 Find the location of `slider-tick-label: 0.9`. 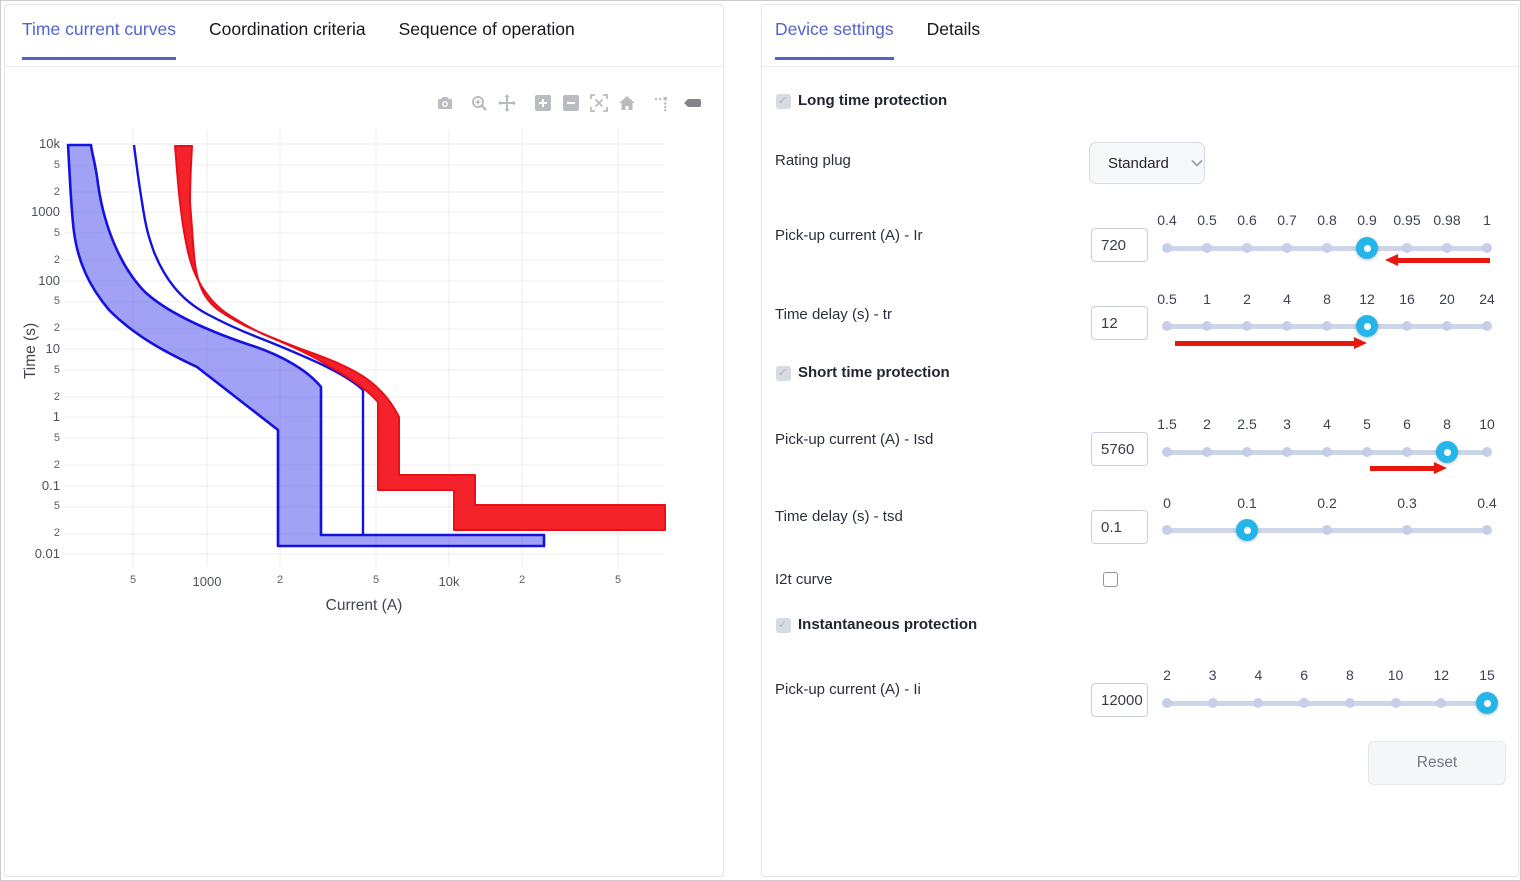

slider-tick-label: 0.9 is located at coordinates (1367, 220).